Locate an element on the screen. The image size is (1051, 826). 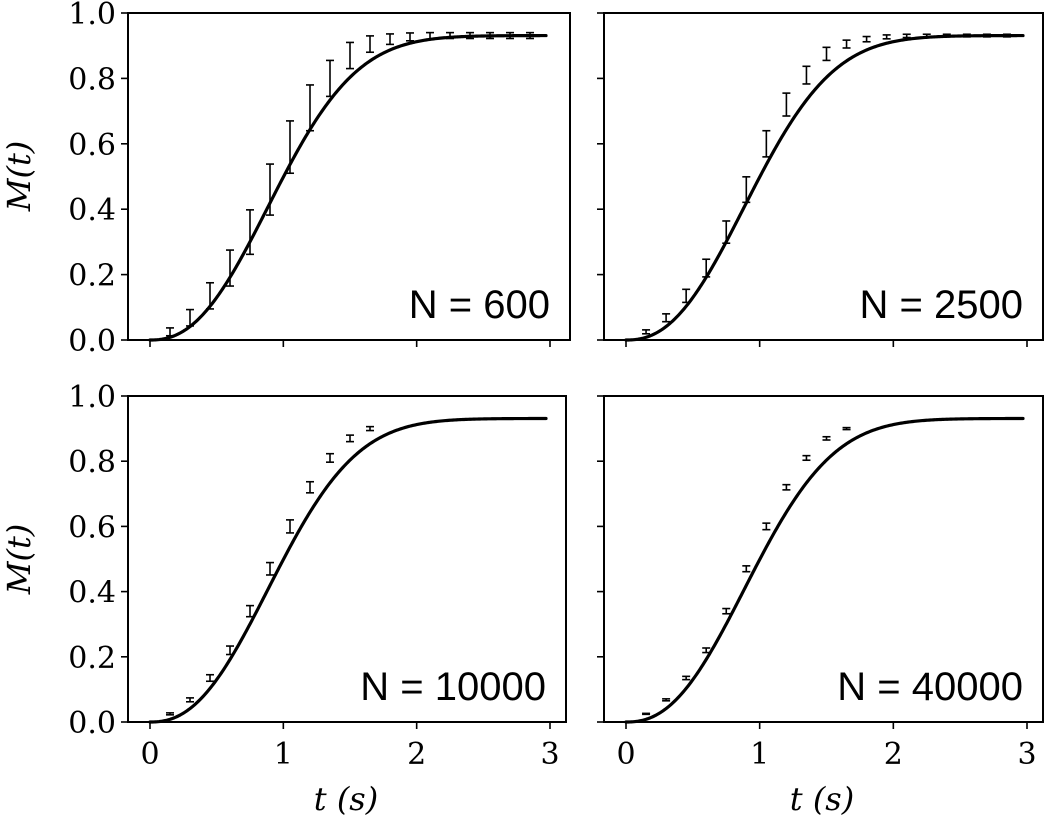
sample-size-annotation: N = 10000 is located at coordinates (453, 687).